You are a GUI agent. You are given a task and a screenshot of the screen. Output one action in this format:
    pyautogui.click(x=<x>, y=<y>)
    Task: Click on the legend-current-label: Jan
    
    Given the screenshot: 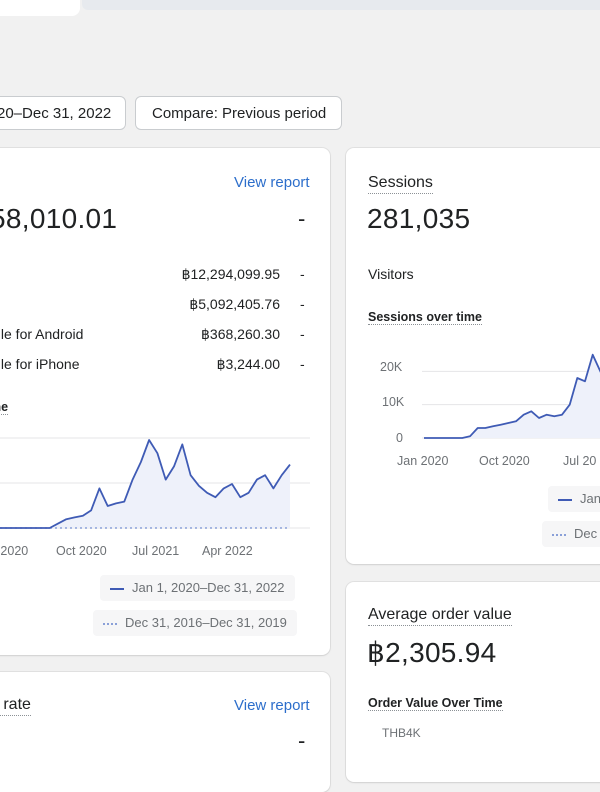 What is the action you would take?
    pyautogui.click(x=590, y=498)
    